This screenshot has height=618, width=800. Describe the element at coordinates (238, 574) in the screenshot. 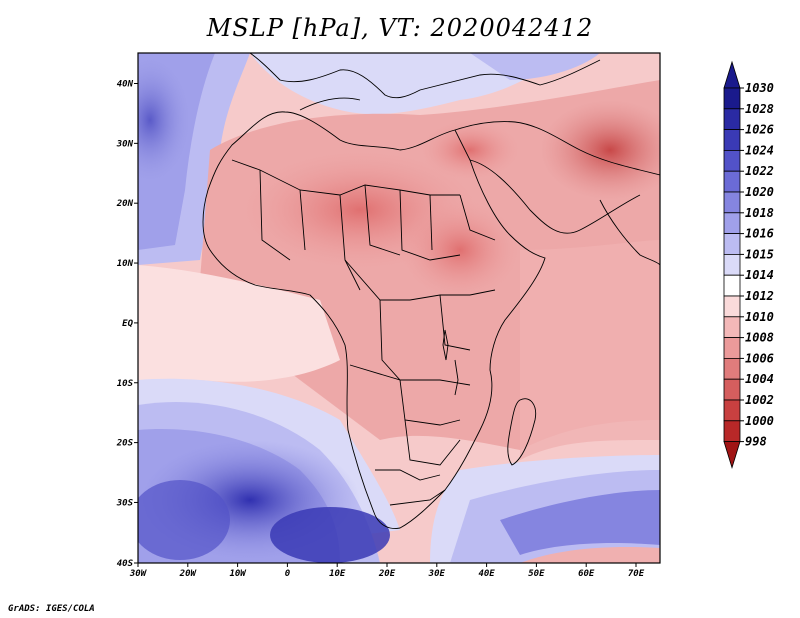

I see `lon-label: 10W` at that location.